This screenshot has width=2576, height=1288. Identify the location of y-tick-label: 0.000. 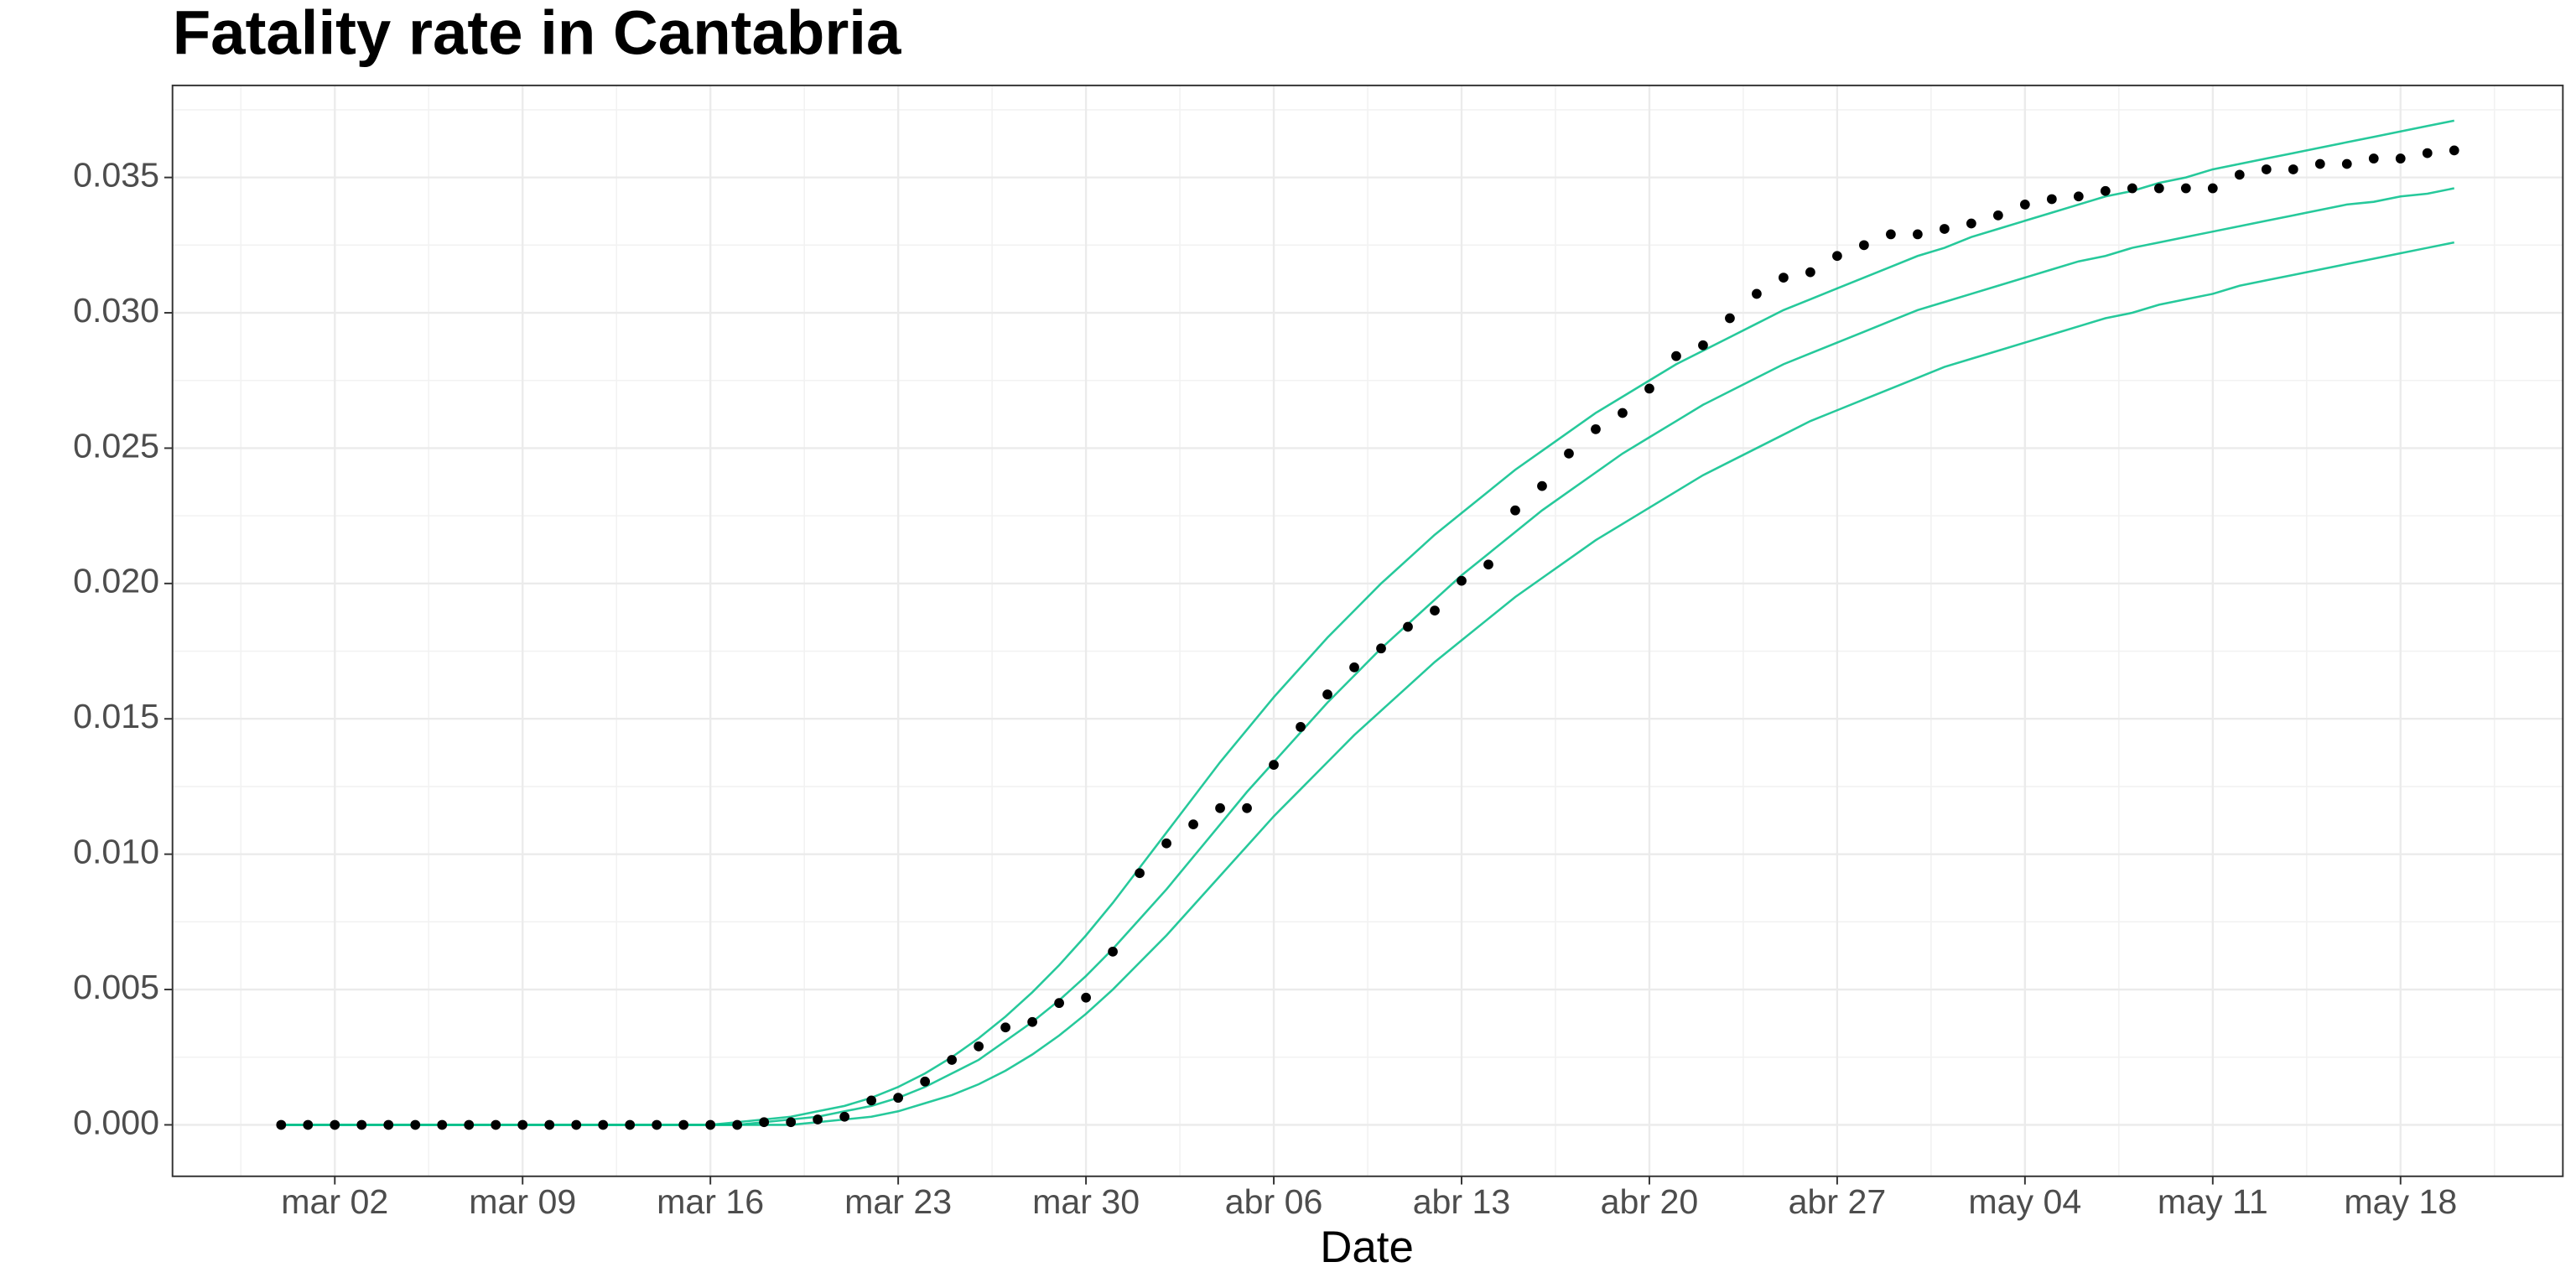
(116, 1122).